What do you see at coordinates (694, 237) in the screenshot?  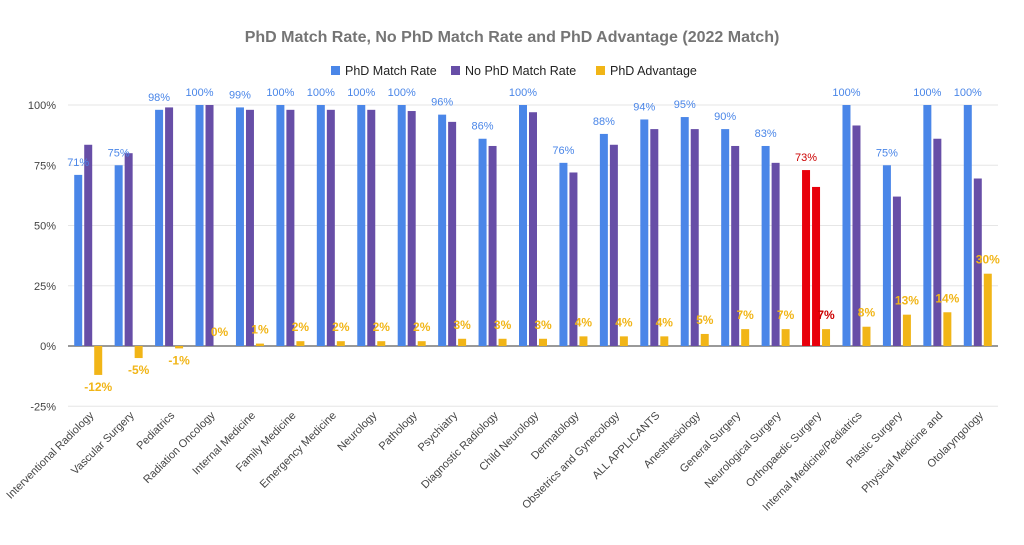 I see `bar-no-phd-match-rate-anesthesiology` at bounding box center [694, 237].